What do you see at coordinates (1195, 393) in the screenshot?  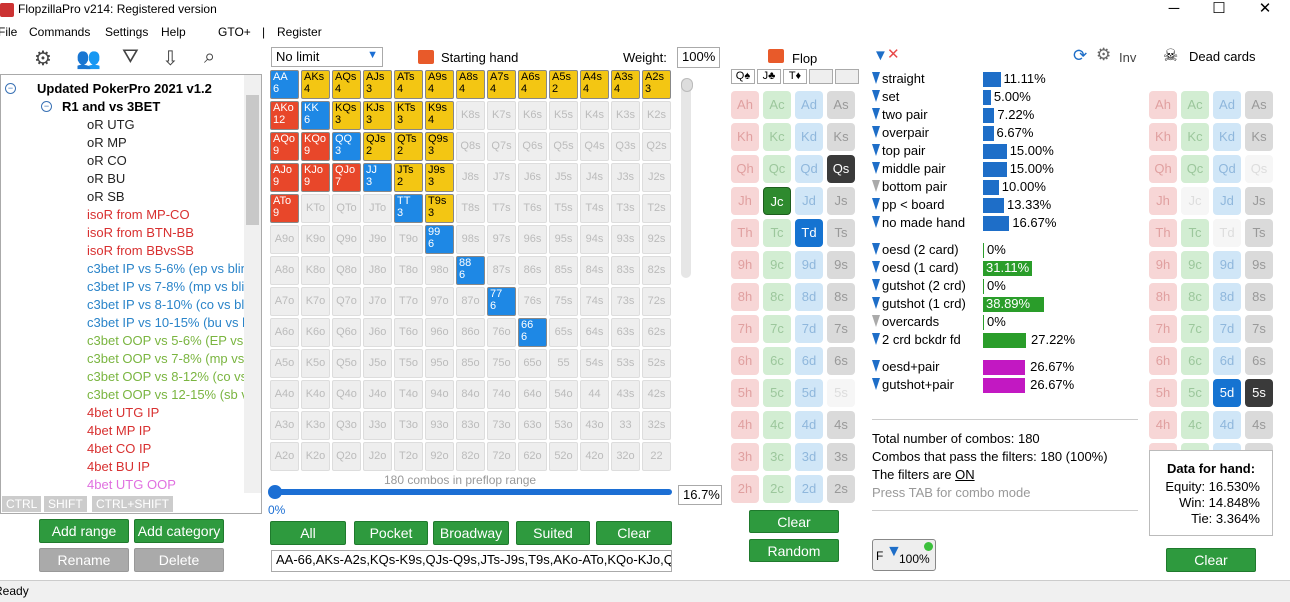 I see `card-5c: 5c` at bounding box center [1195, 393].